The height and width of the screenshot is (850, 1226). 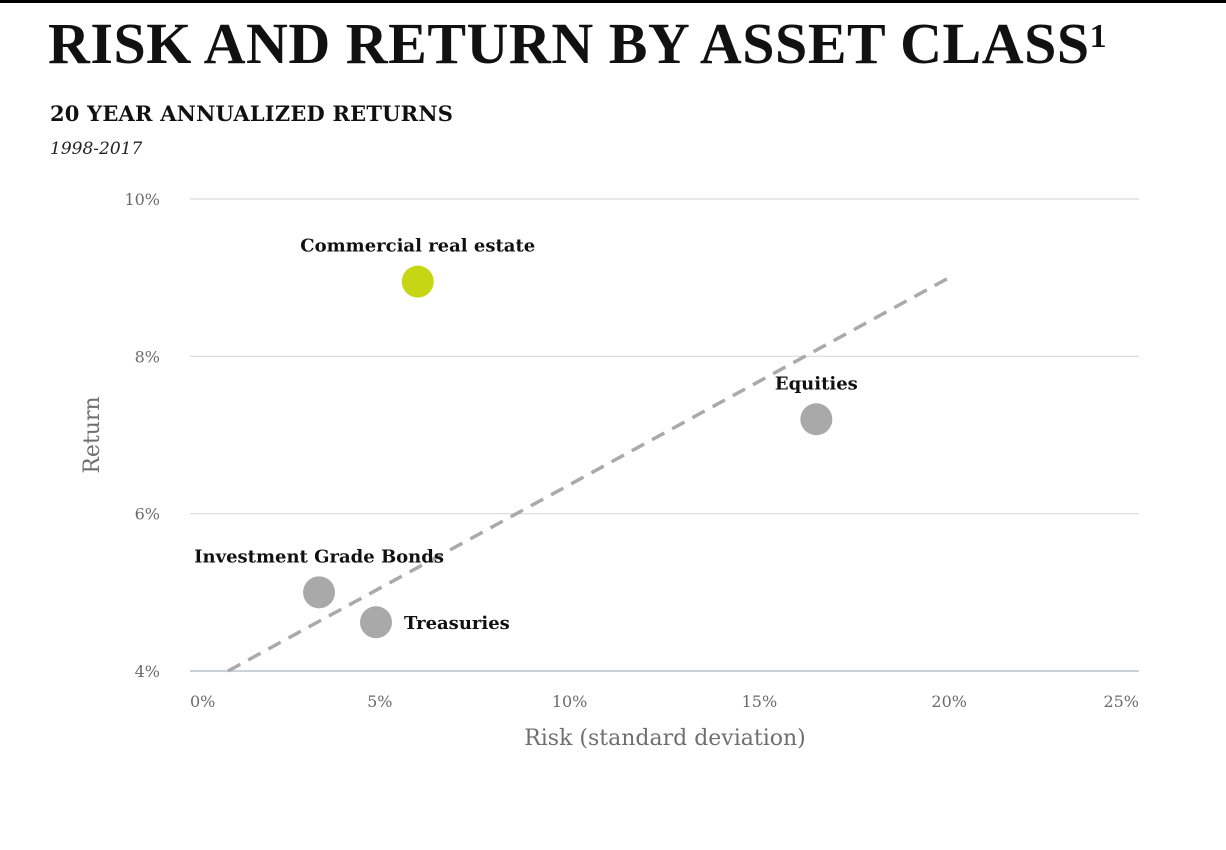 I want to click on point-label: Commercial real estate, so click(x=417, y=246).